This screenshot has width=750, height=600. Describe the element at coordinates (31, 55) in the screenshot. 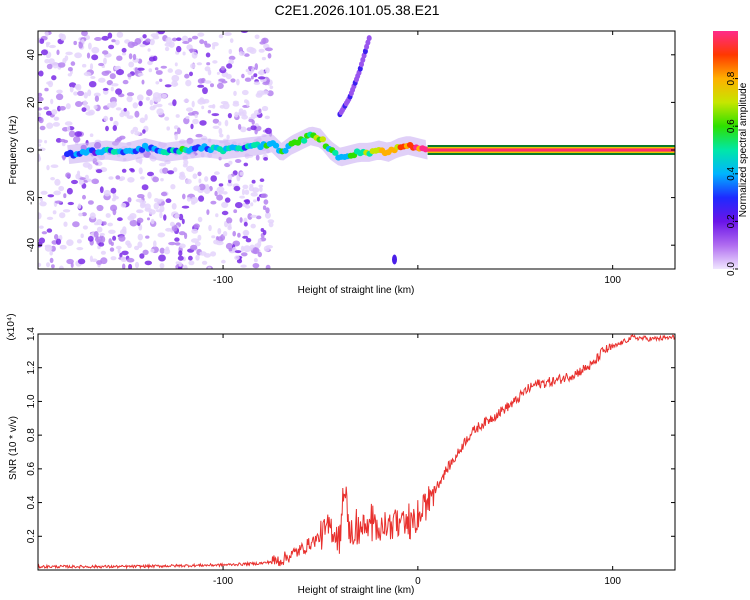

I see `y-tick-label: 40` at that location.